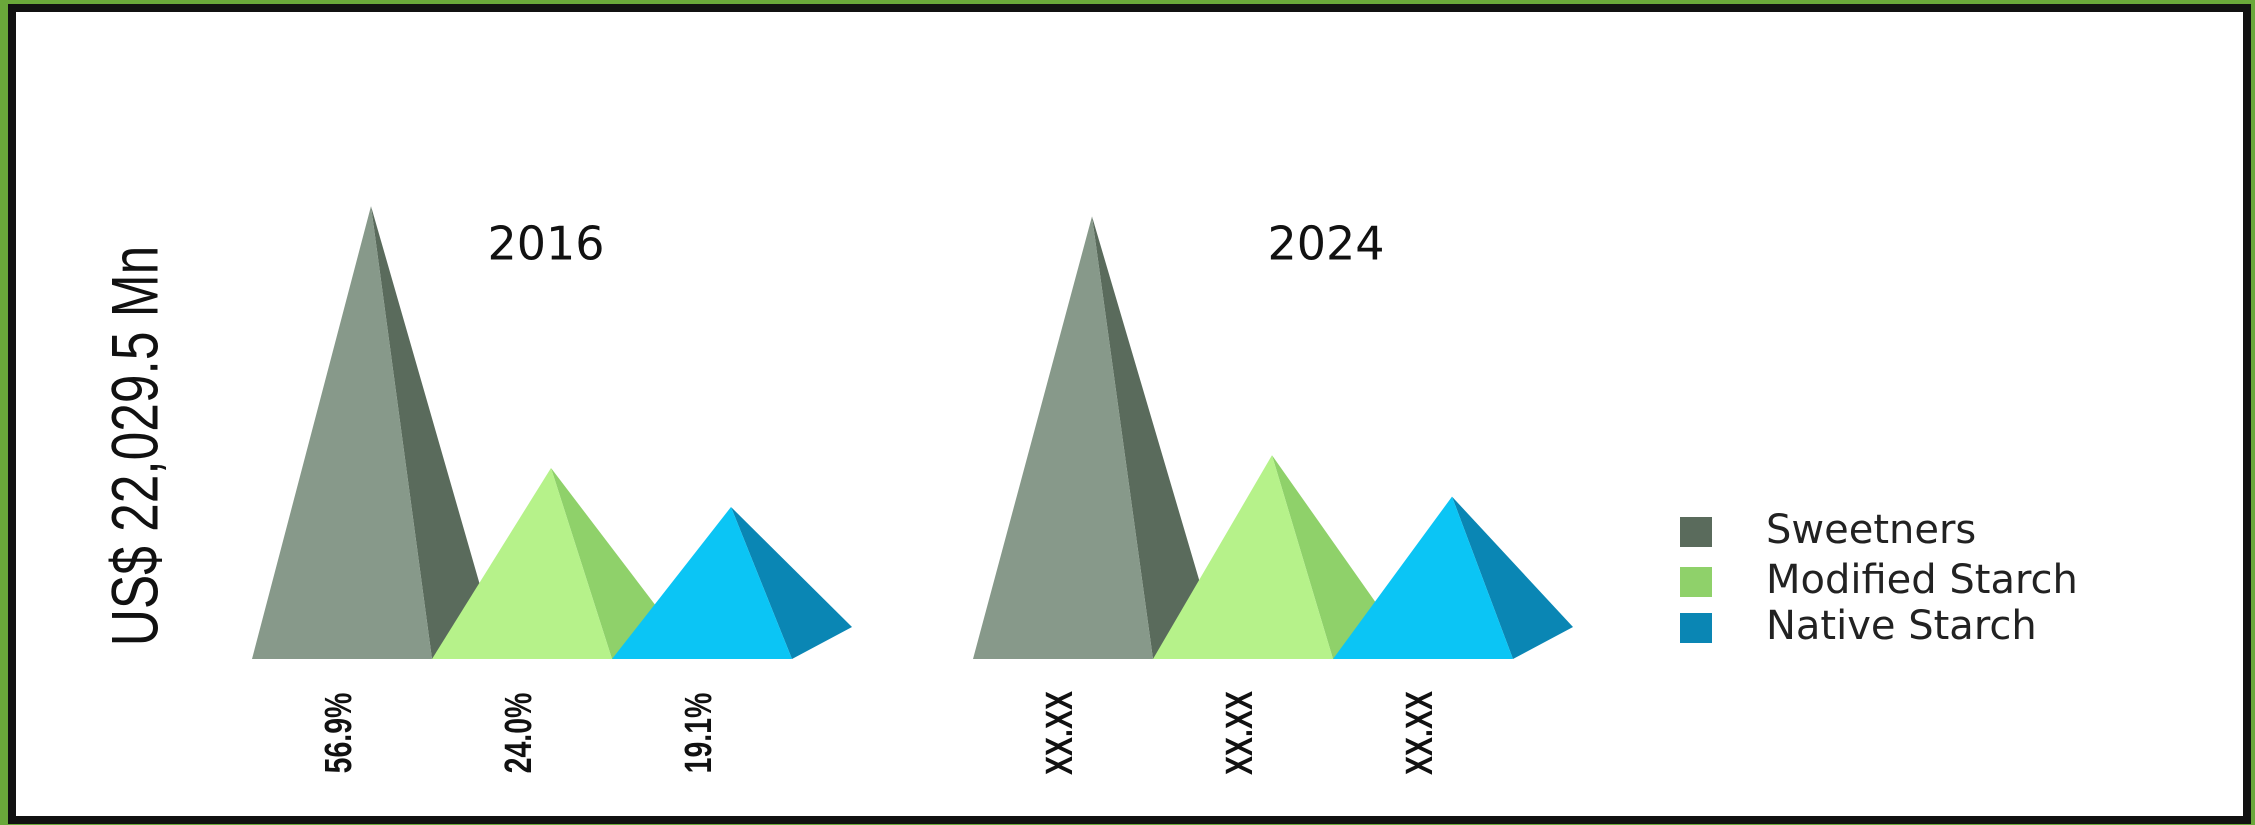 The image size is (2255, 825). I want to click on value-label: 56.9%, so click(339, 733).